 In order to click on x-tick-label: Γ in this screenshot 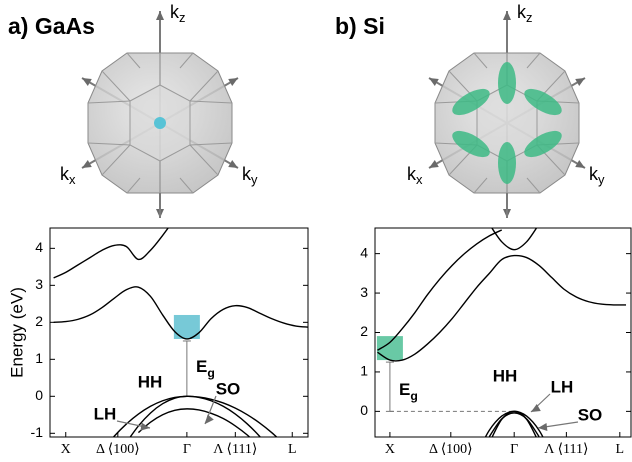, I will do `click(514, 449)`.